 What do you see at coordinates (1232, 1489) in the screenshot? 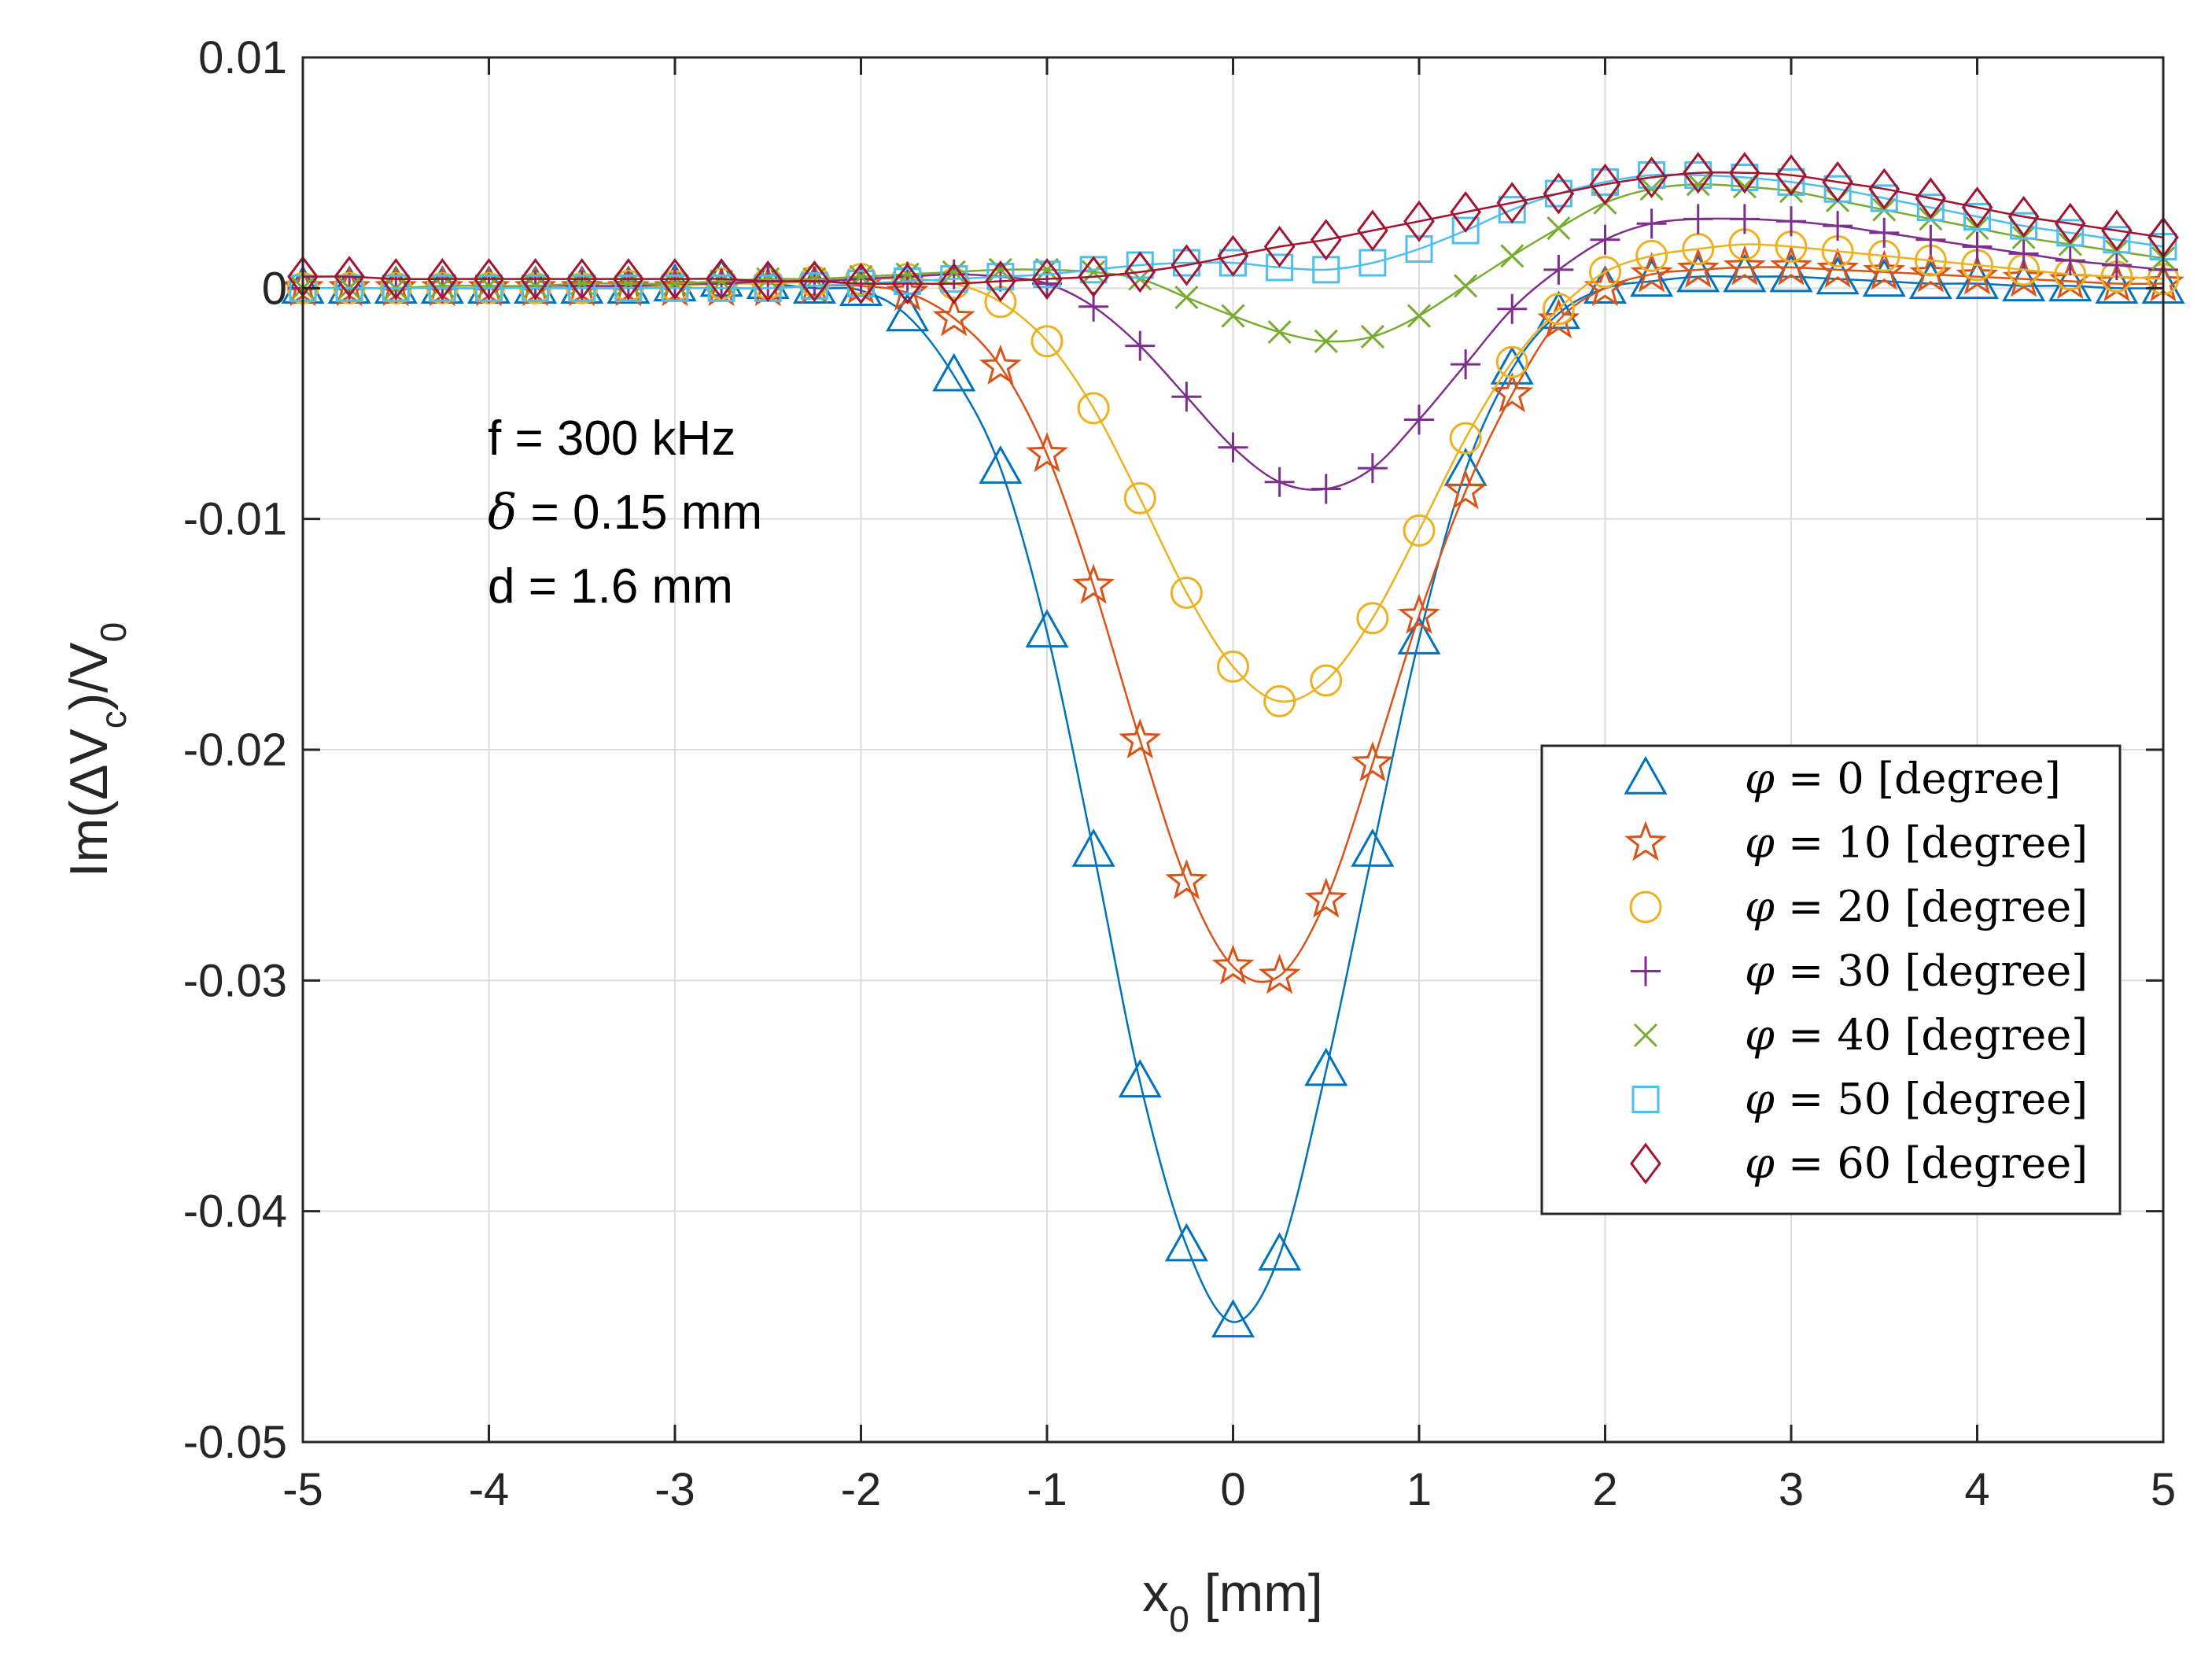
I see `x-tick-label: 0` at bounding box center [1232, 1489].